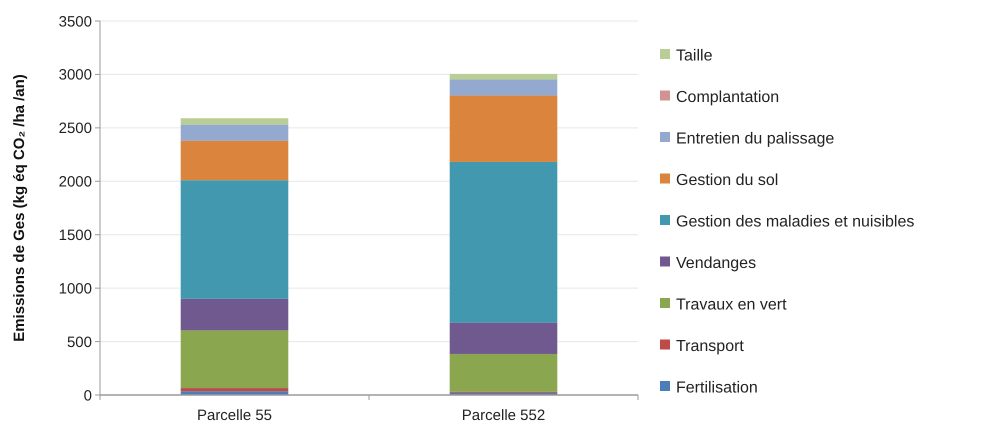 The height and width of the screenshot is (432, 982). What do you see at coordinates (717, 388) in the screenshot?
I see `legend-label: Fertilisation` at bounding box center [717, 388].